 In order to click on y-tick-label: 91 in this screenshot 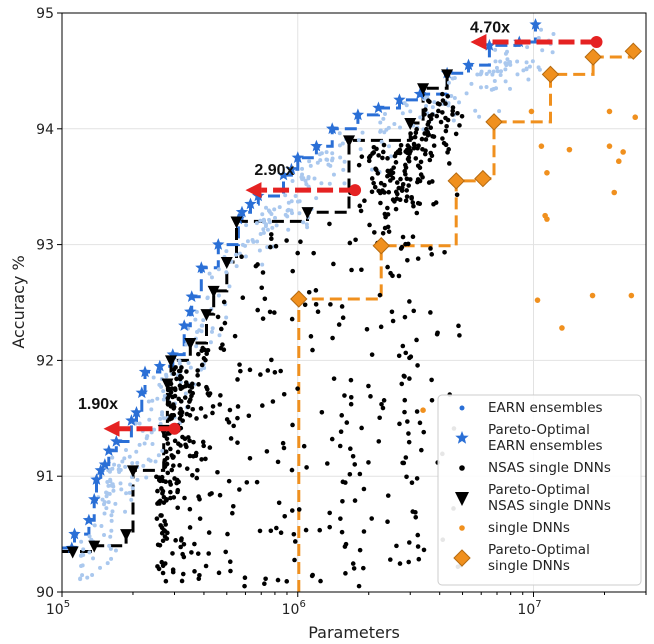, I will do `click(45, 477)`.